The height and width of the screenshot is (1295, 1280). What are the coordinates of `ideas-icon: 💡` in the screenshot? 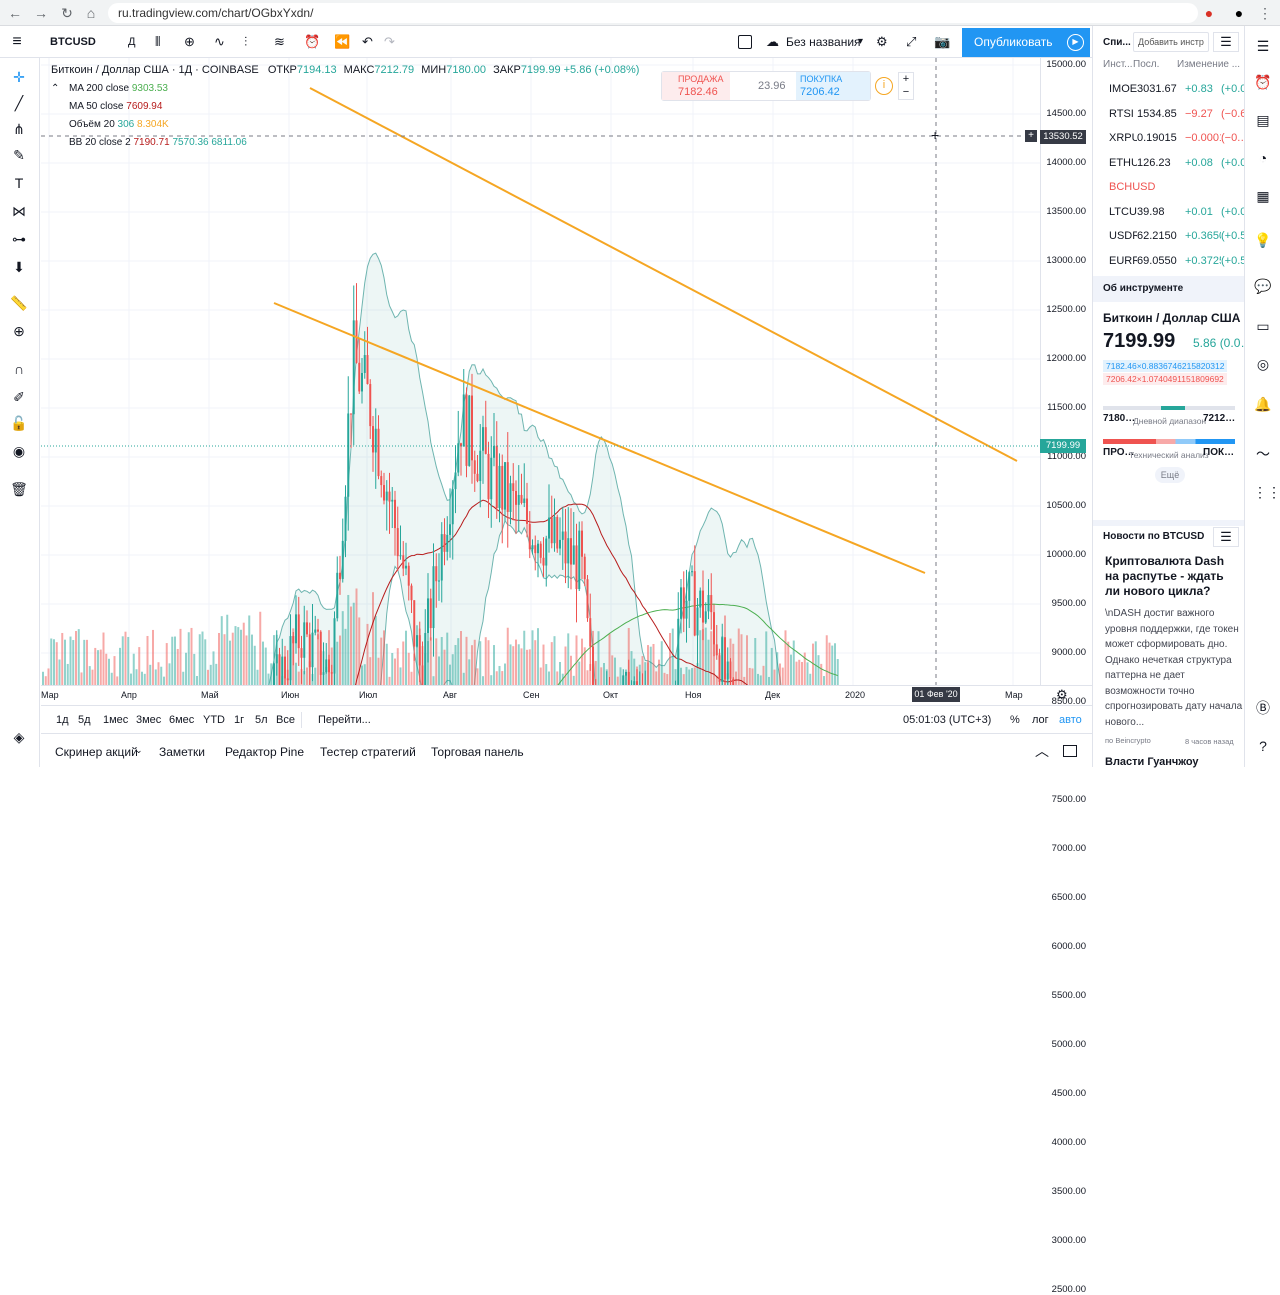 It's located at (1263, 240).